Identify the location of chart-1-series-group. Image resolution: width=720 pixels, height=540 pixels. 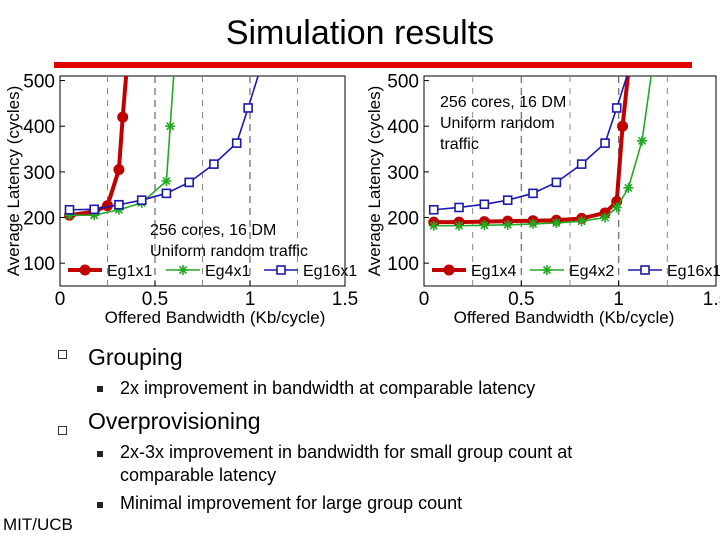
(540, 153).